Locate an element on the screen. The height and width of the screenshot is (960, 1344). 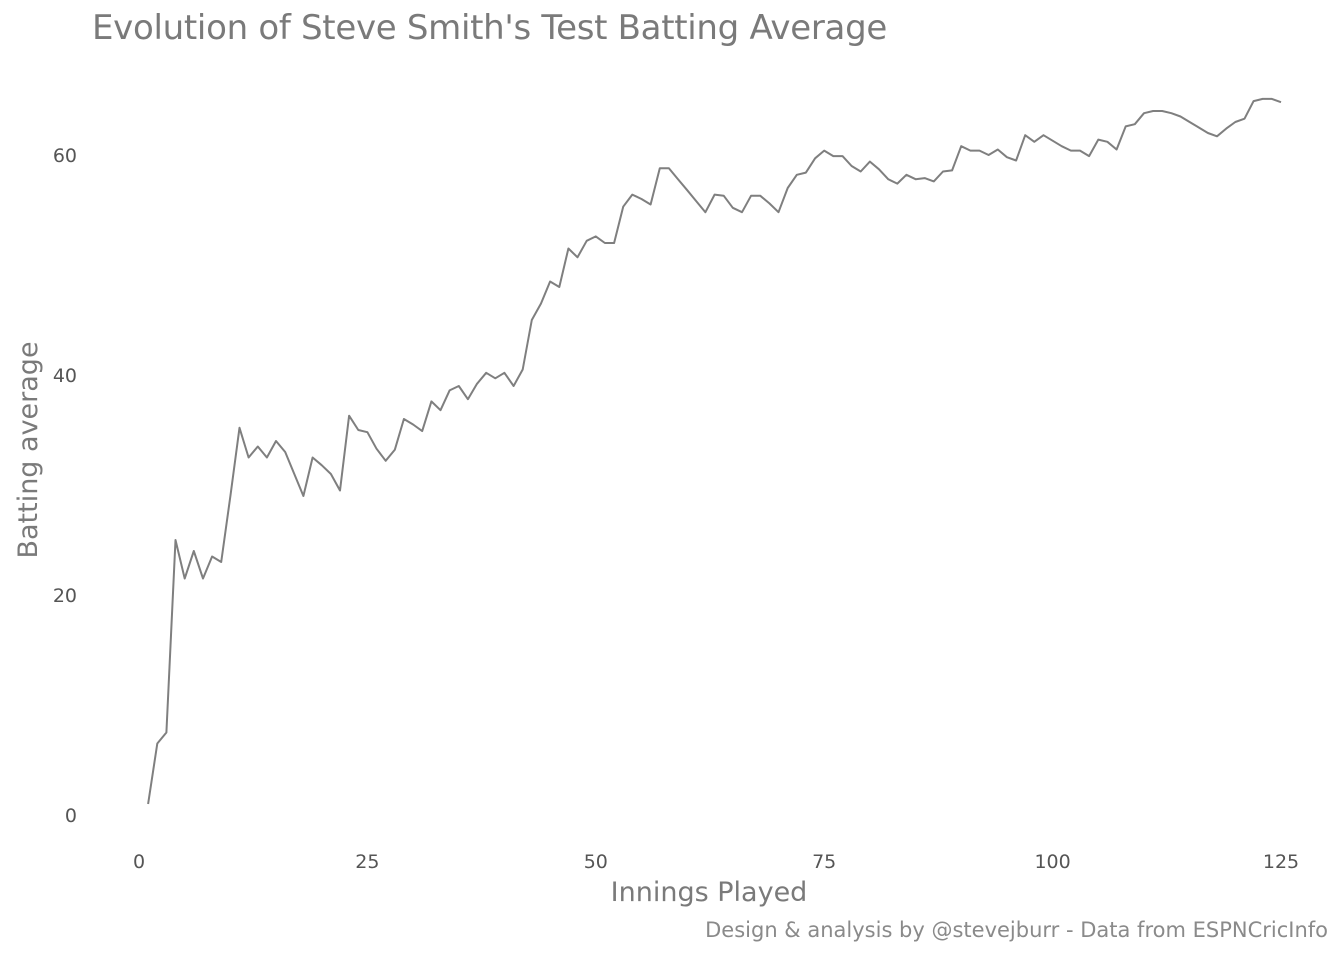
x-tick-label: 50 is located at coordinates (596, 862).